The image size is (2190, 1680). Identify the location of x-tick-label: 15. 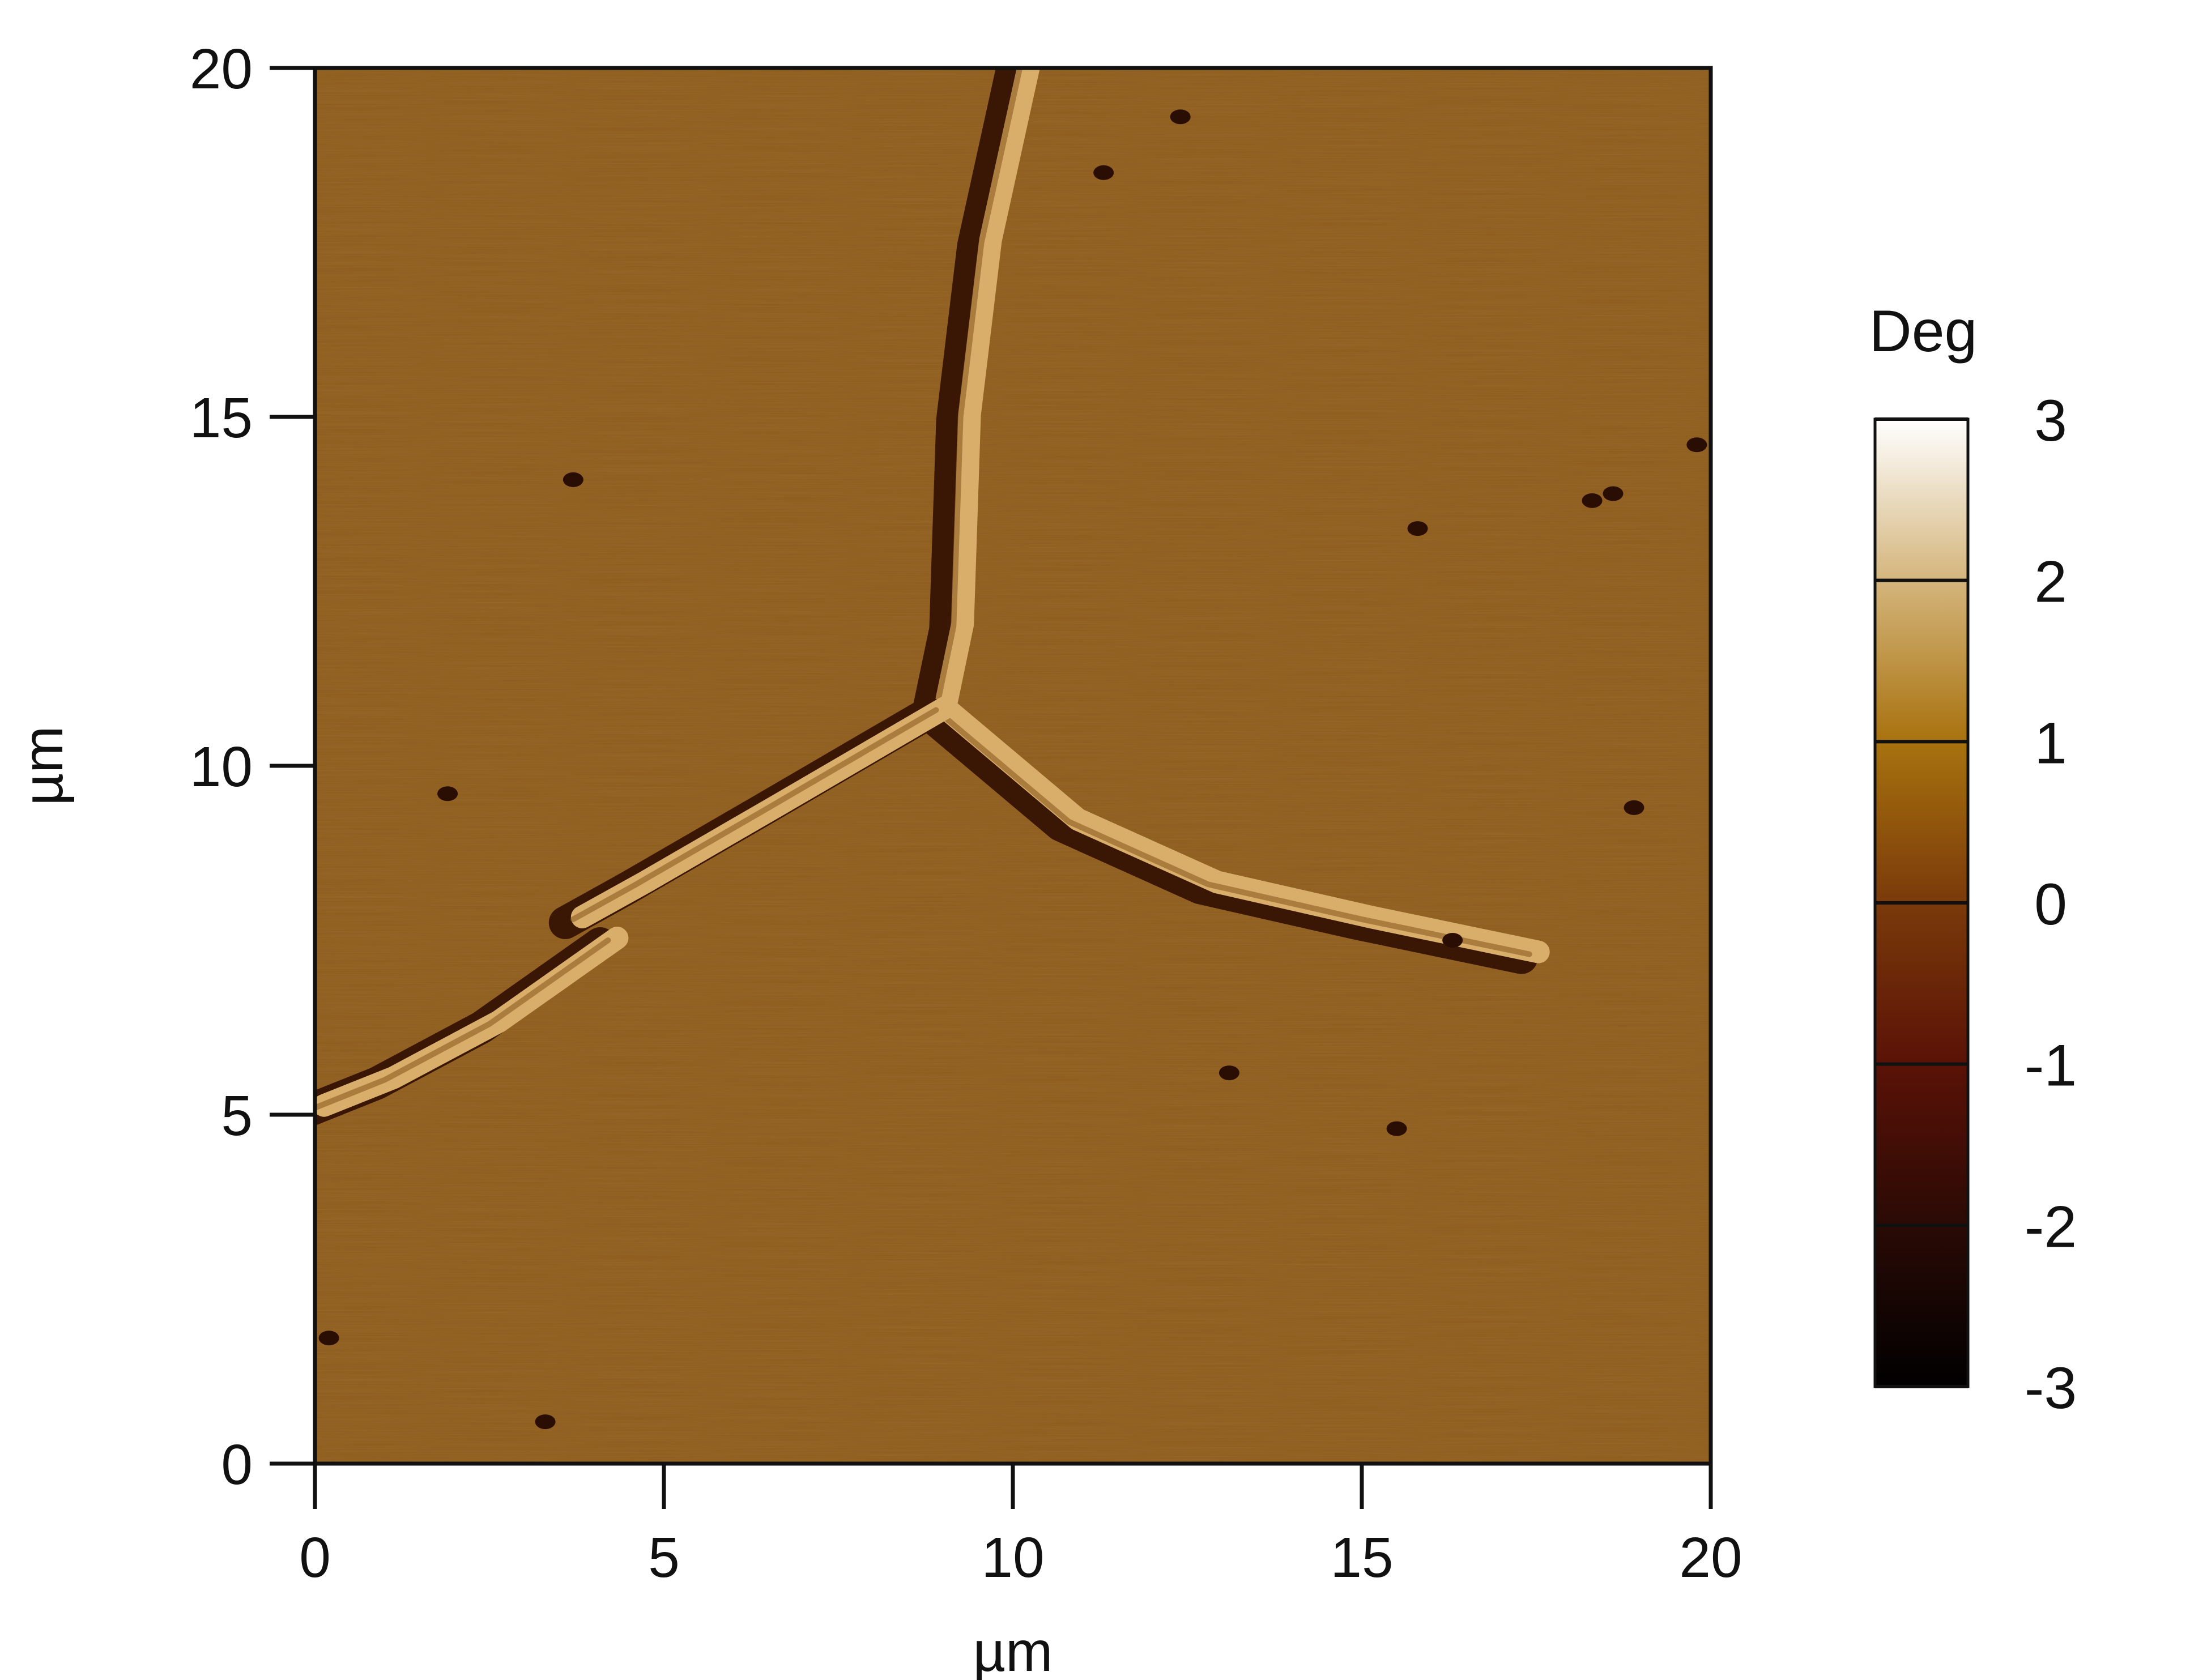
(1361, 1557).